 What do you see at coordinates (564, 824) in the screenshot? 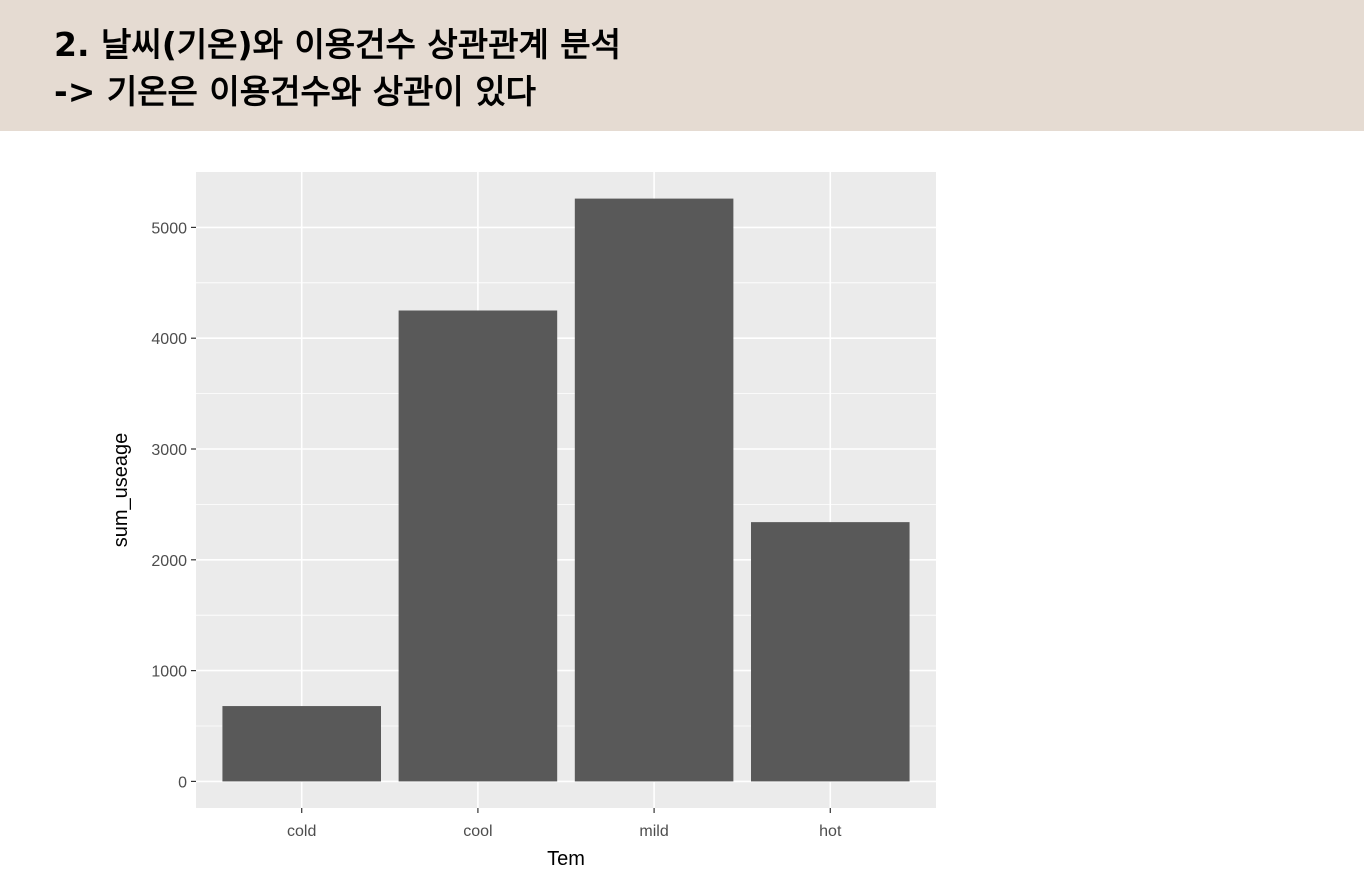
I see `x-axis: cold cool mild hot` at bounding box center [564, 824].